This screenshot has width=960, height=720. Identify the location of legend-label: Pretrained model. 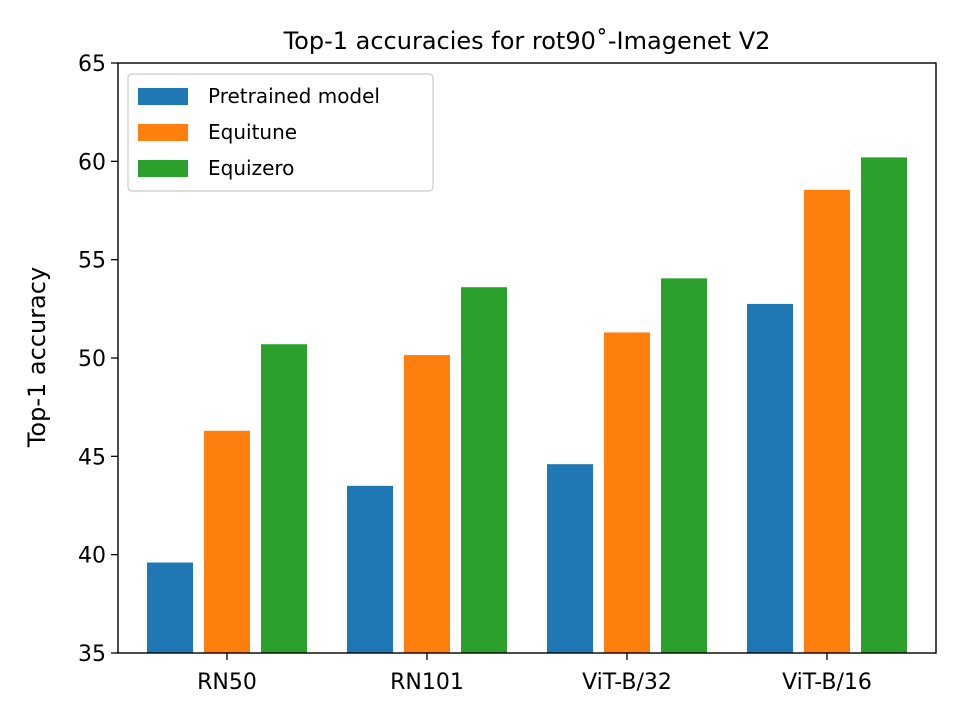
(294, 96).